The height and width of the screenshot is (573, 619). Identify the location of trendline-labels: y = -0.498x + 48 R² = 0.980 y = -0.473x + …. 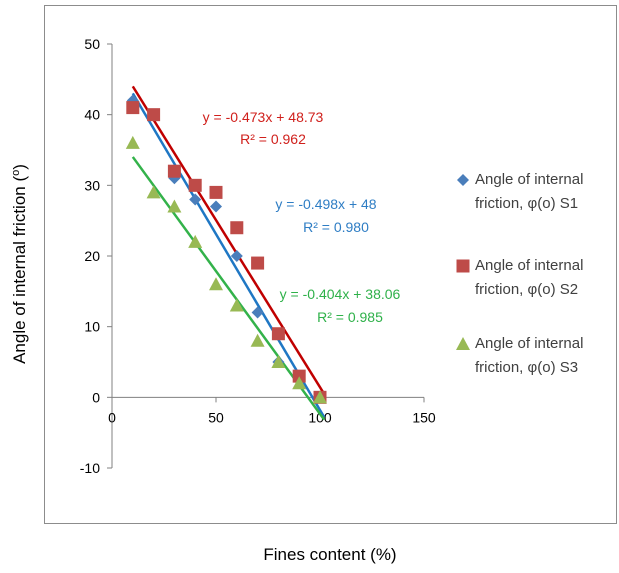
(302, 217).